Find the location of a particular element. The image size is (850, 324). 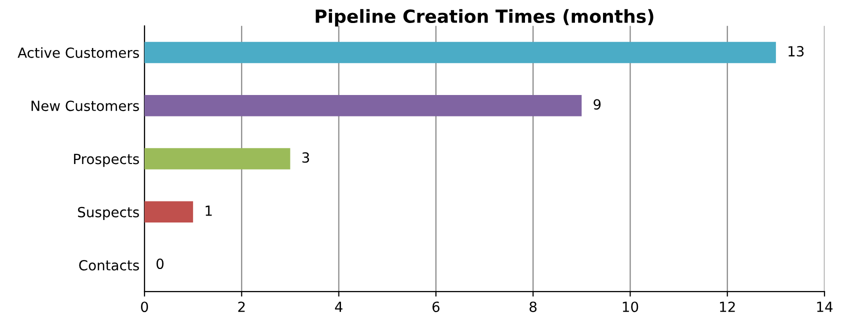

x-tick-label: 14 is located at coordinates (825, 307).